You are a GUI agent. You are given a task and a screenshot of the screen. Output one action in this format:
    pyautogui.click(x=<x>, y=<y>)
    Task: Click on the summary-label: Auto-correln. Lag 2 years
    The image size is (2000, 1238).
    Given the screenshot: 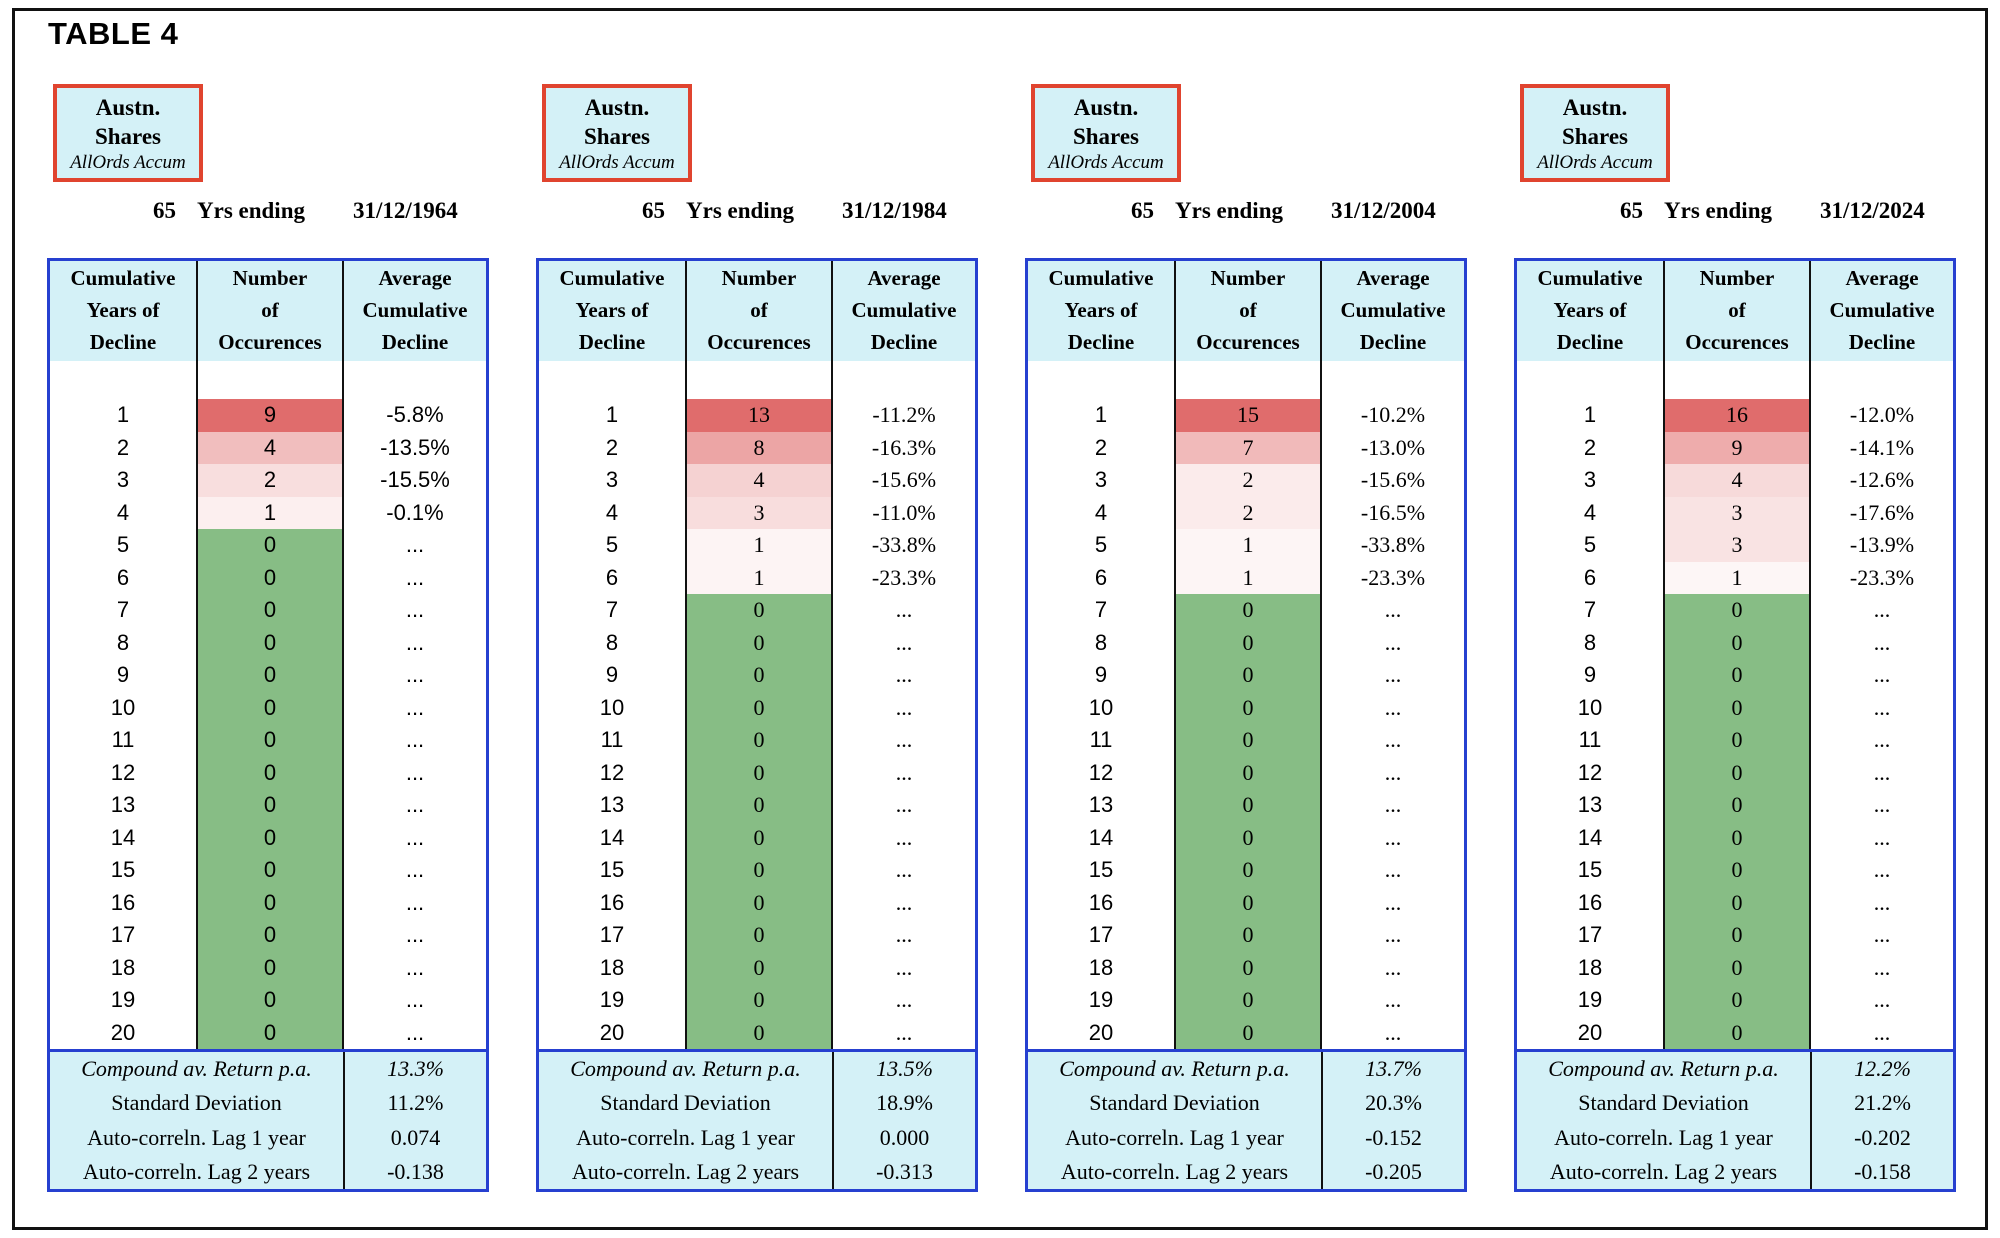 What is the action you would take?
    pyautogui.click(x=197, y=1171)
    